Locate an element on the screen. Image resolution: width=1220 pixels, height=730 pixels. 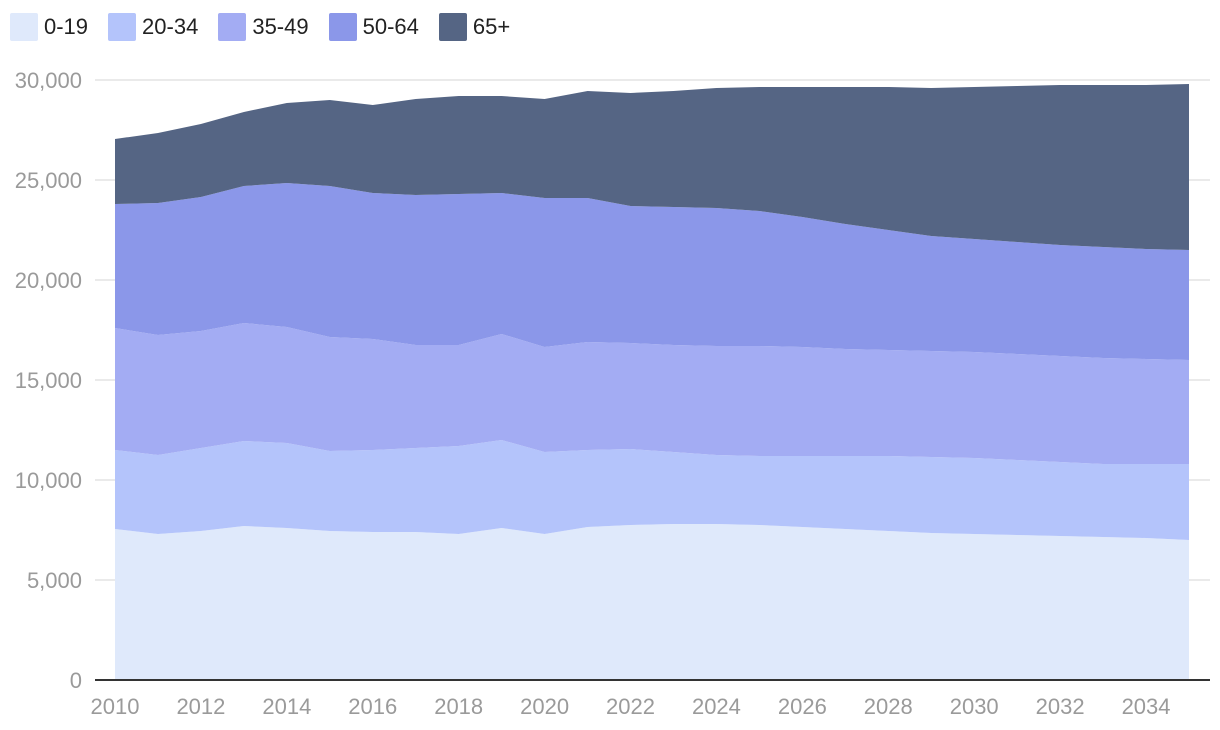
x-tick-label: 2024 is located at coordinates (716, 706).